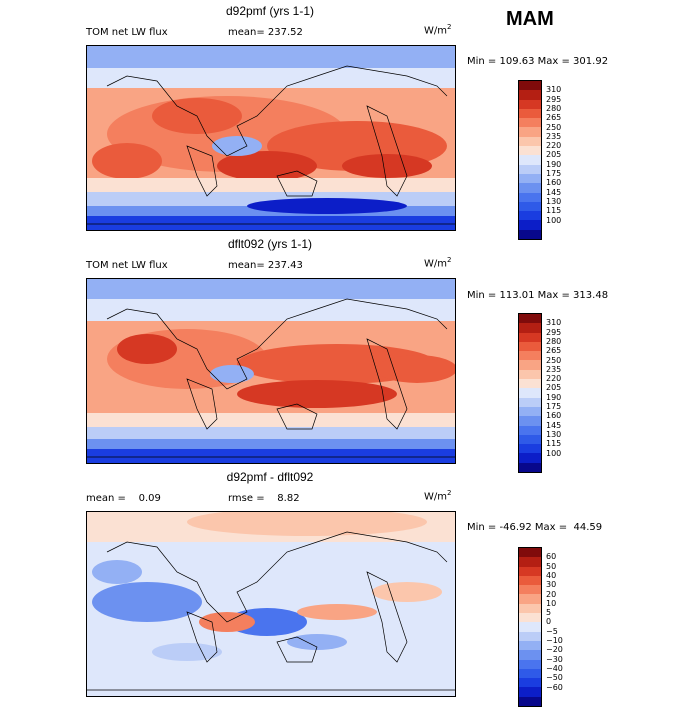  I want to click on panel-2-minmax: Min = 113.01 Max = 313.48, so click(538, 295).